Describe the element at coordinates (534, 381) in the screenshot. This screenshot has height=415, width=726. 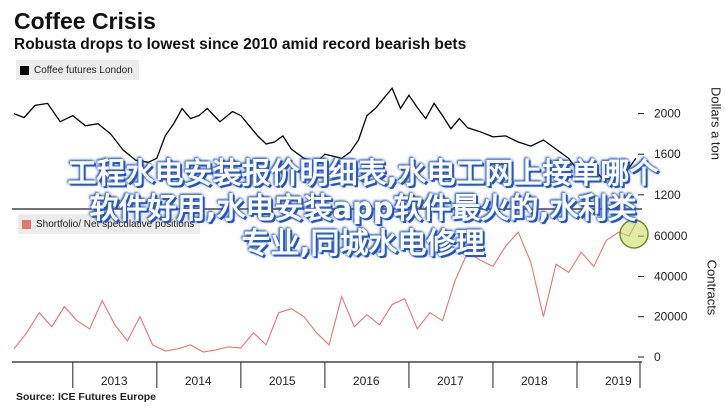
I see `x-tick-label-5: 2018` at that location.